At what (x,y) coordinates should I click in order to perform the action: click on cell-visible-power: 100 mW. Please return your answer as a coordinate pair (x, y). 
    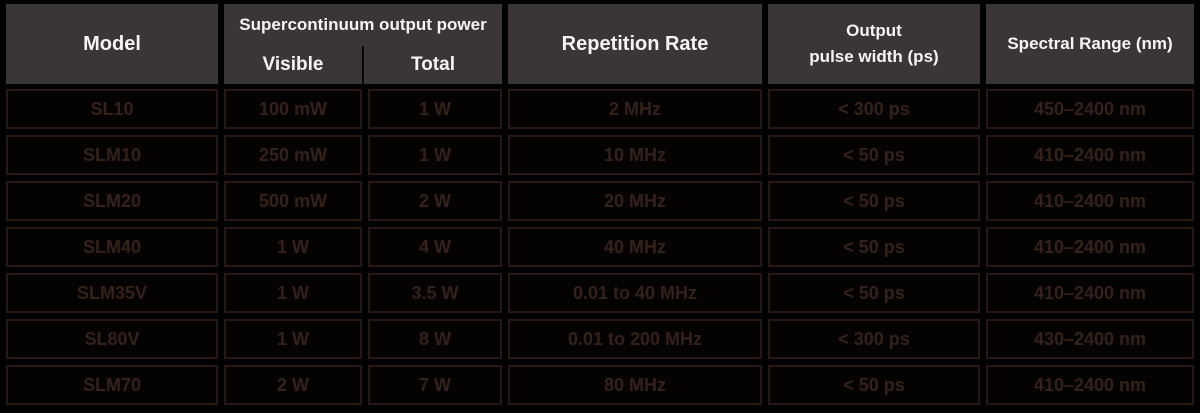
    Looking at the image, I should click on (293, 109).